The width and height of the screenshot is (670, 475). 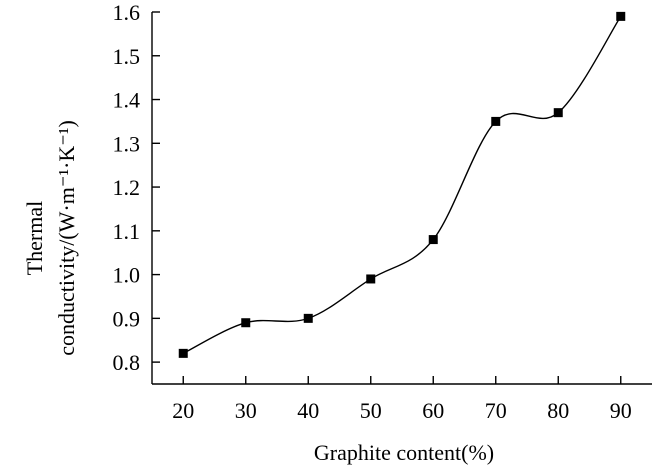 What do you see at coordinates (433, 410) in the screenshot?
I see `x-tick-label: 60` at bounding box center [433, 410].